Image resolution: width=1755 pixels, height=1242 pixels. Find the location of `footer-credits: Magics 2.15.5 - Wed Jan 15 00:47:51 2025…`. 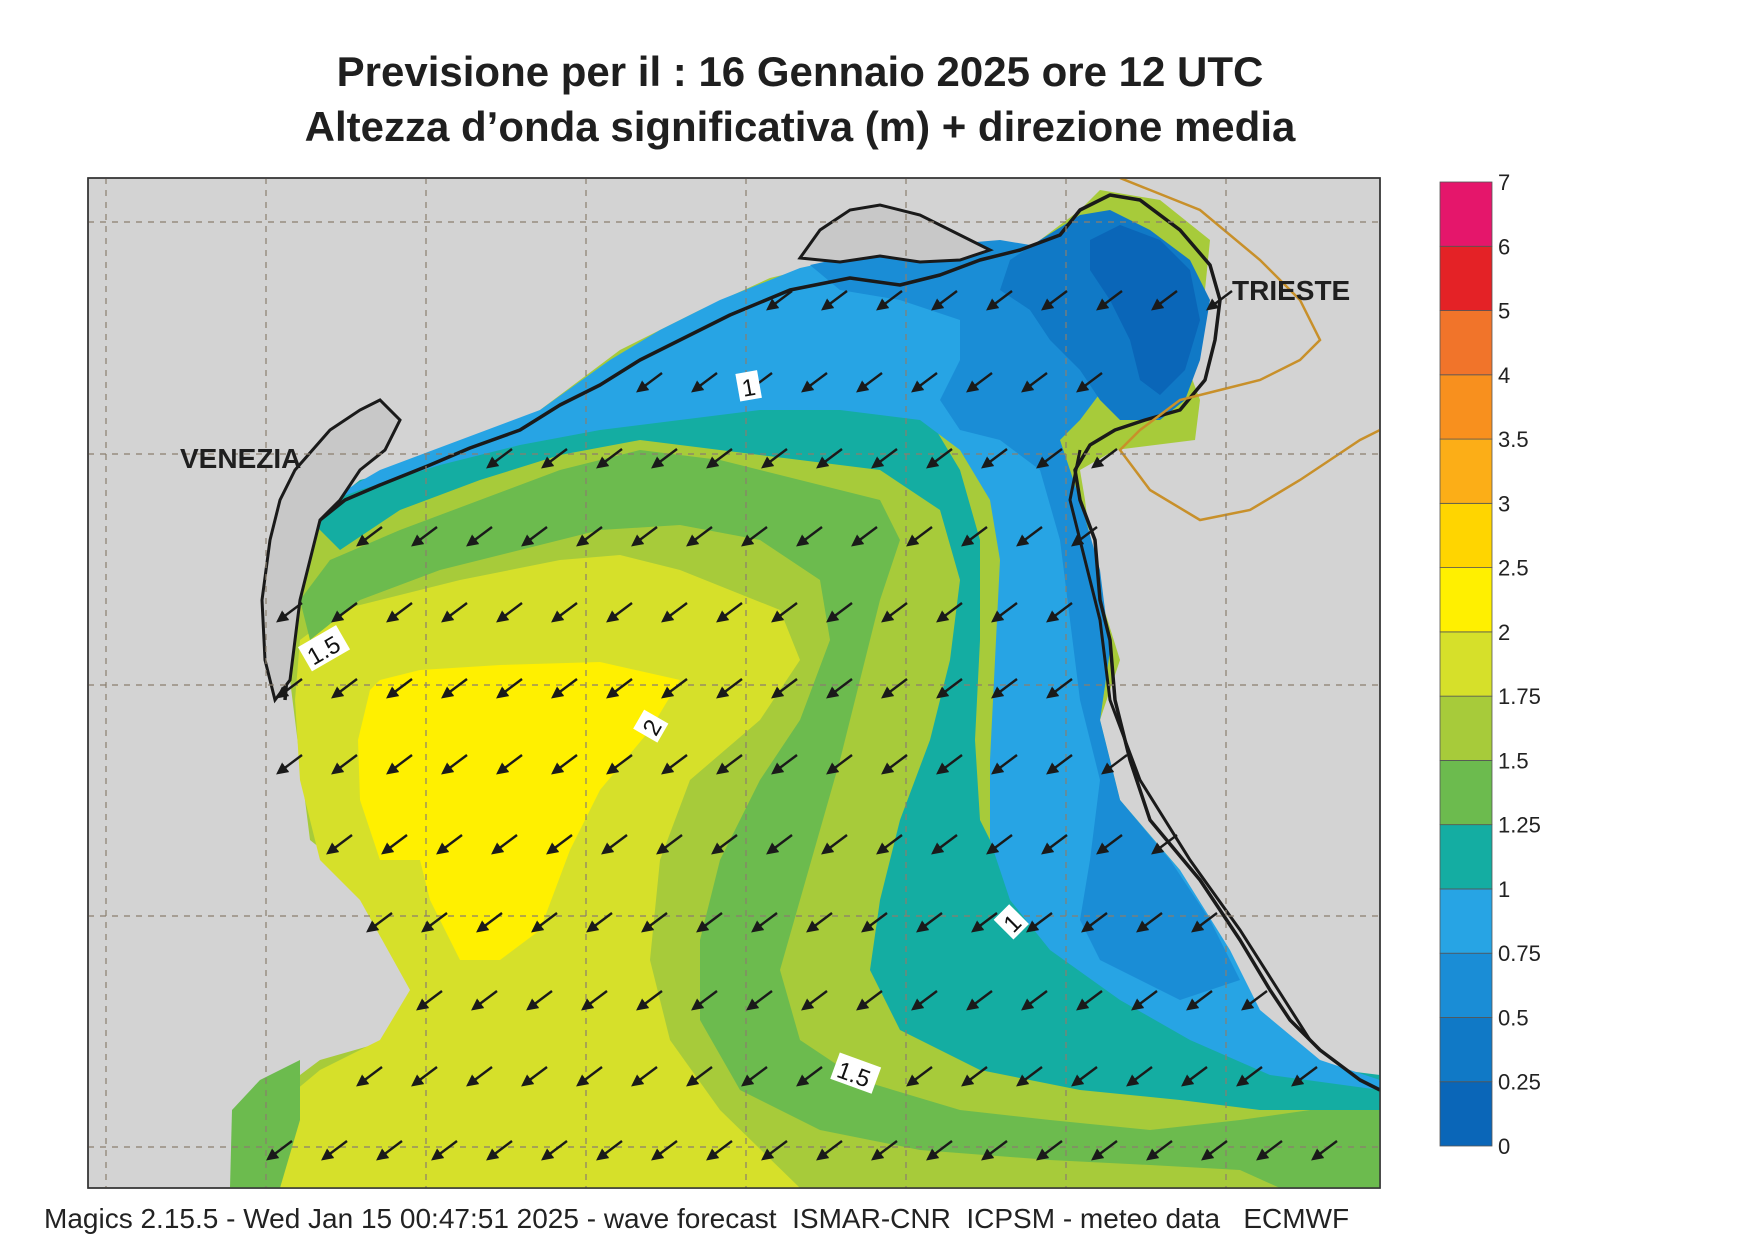

footer-credits: Magics 2.15.5 - Wed Jan 15 00:47:51 2025… is located at coordinates (697, 1218).